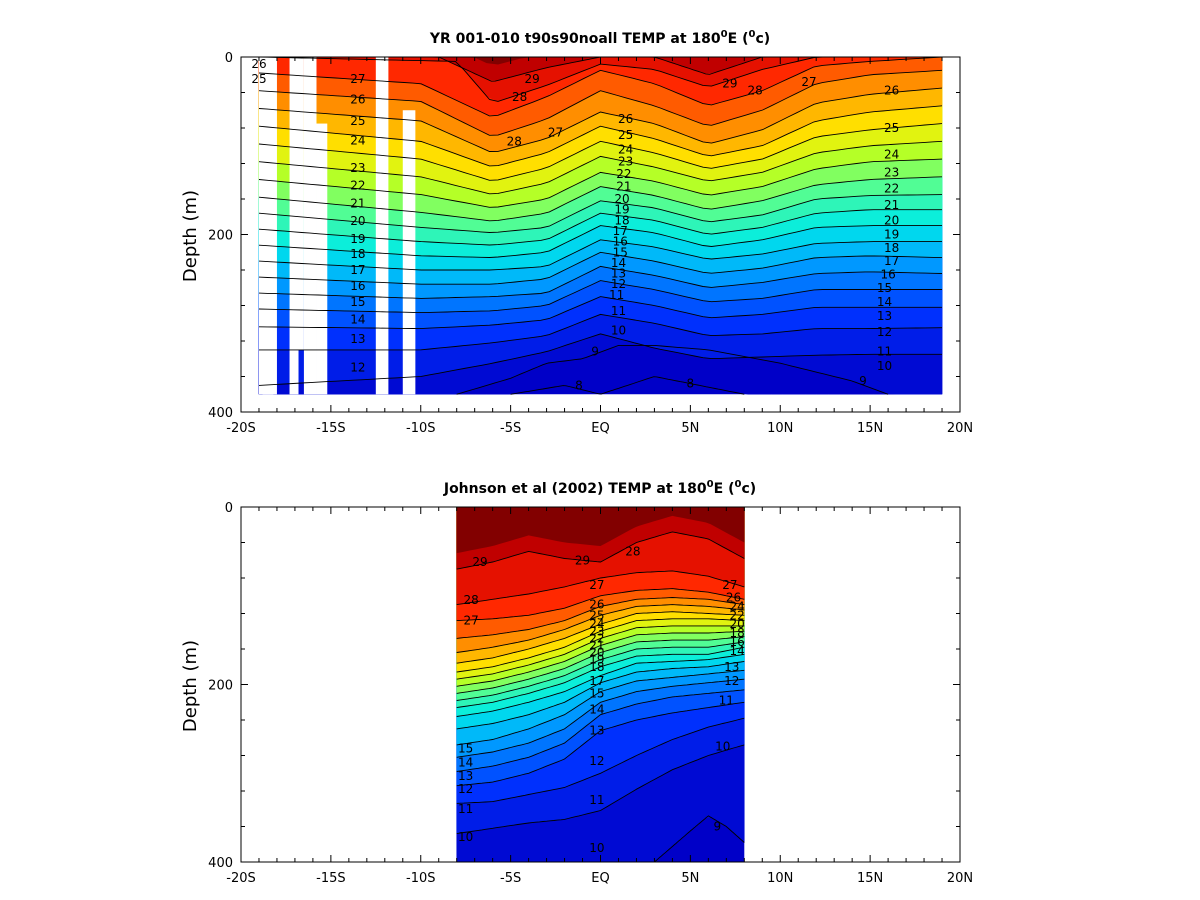 The image size is (1200, 900). What do you see at coordinates (220, 236) in the screenshot?
I see `y-tick-label: 200` at bounding box center [220, 236].